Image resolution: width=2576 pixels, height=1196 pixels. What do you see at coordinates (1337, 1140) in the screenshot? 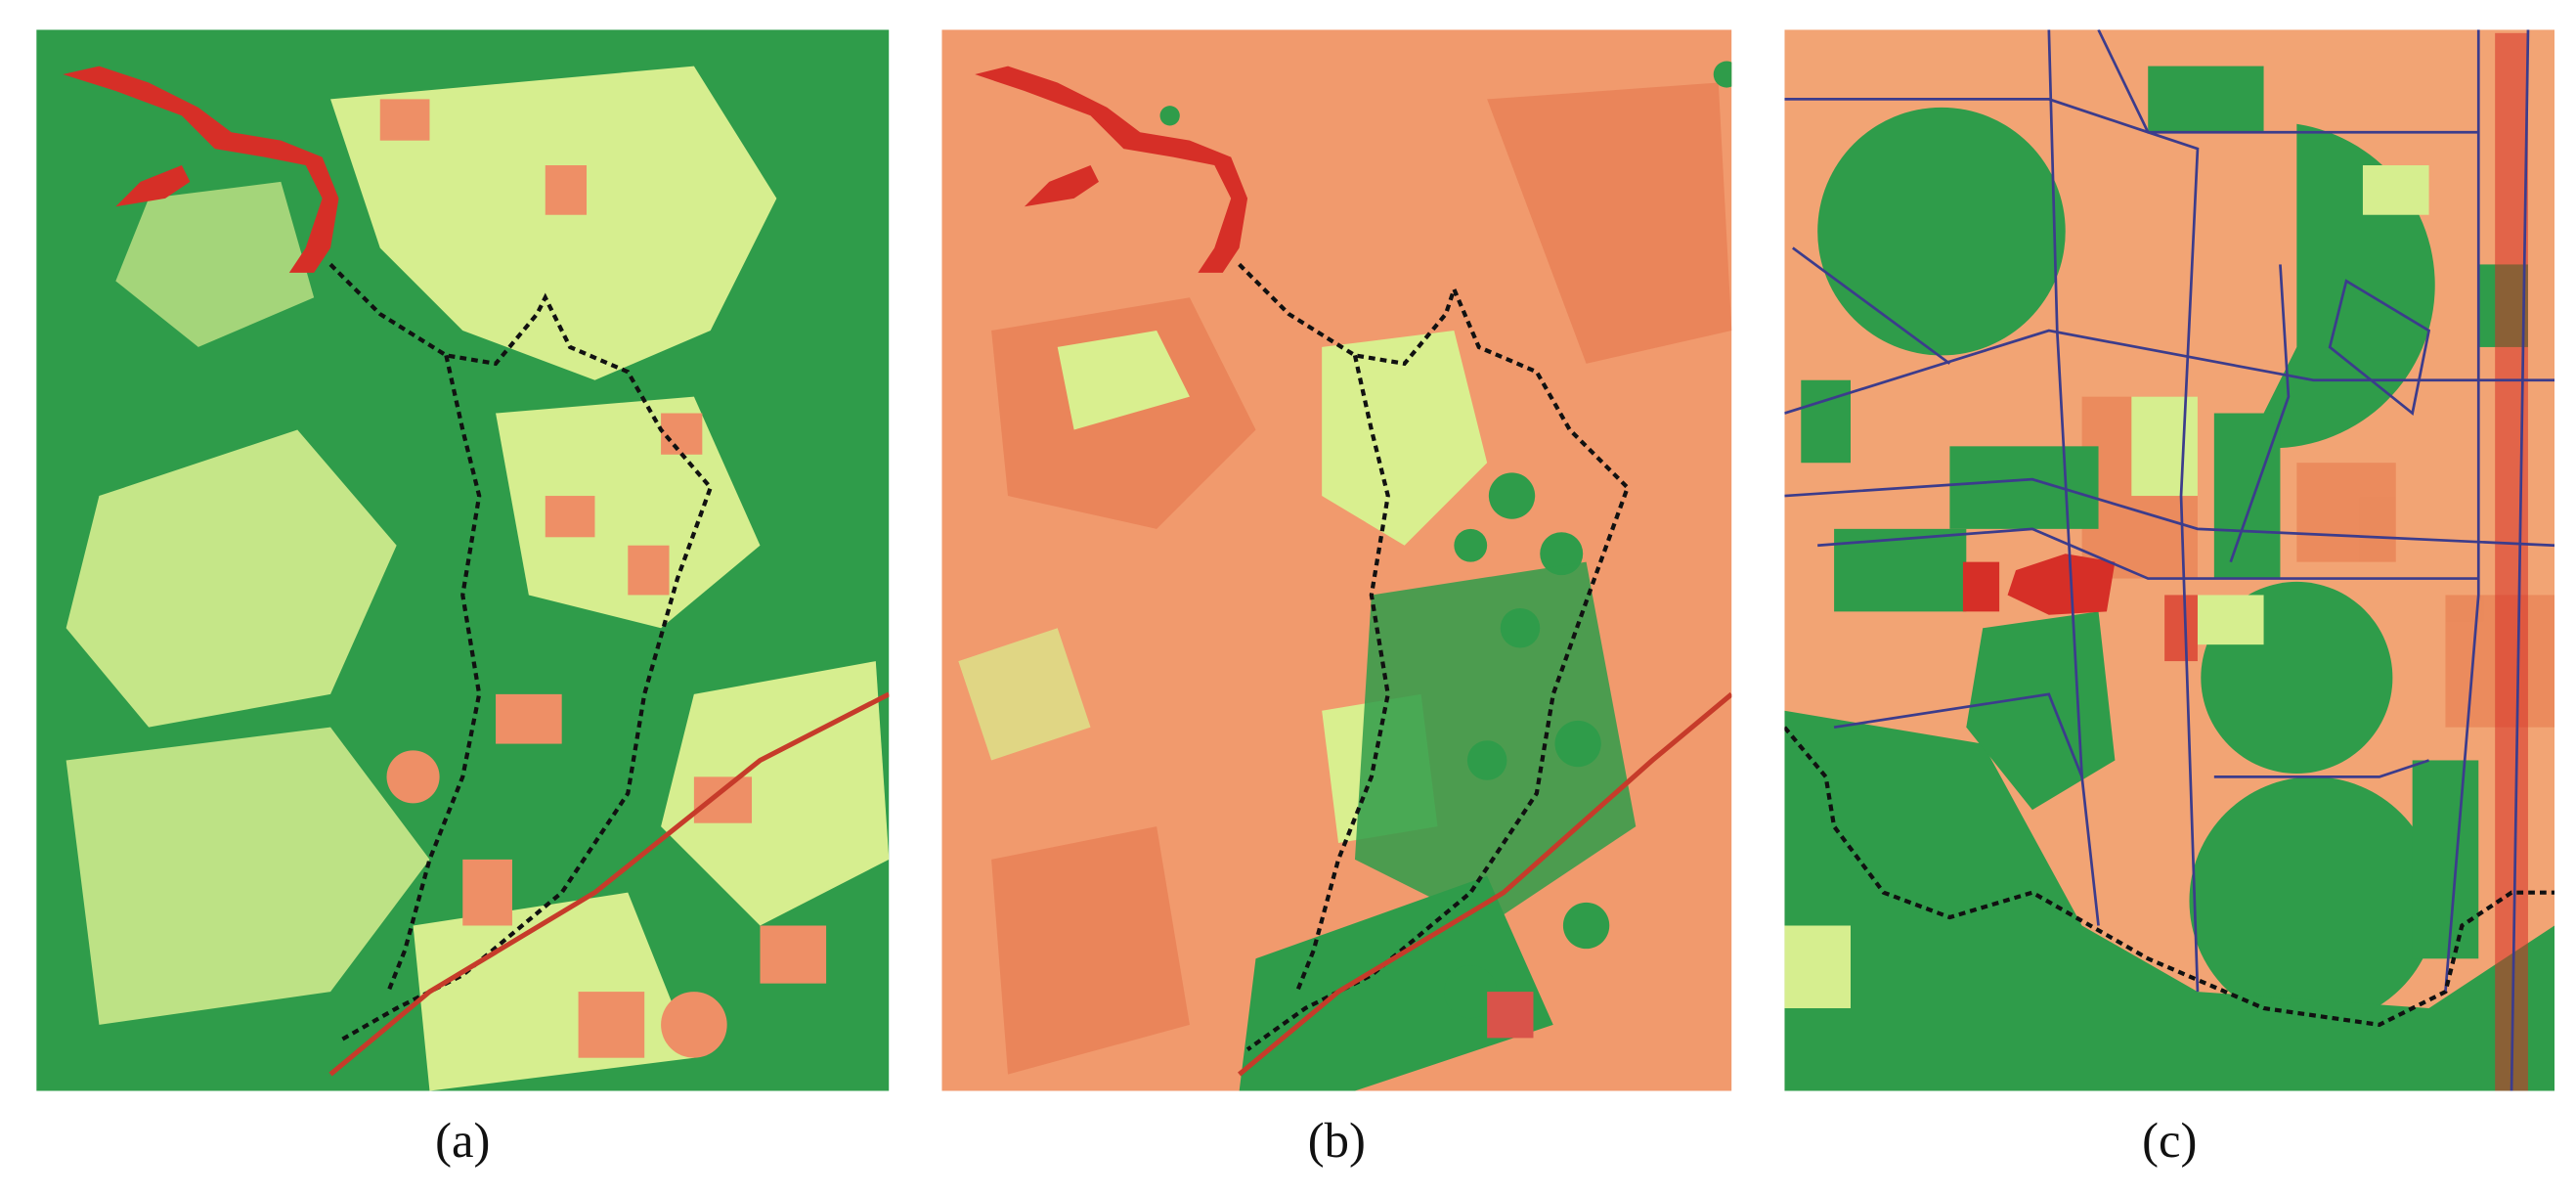
I see `panel-label: (b)` at bounding box center [1337, 1140].